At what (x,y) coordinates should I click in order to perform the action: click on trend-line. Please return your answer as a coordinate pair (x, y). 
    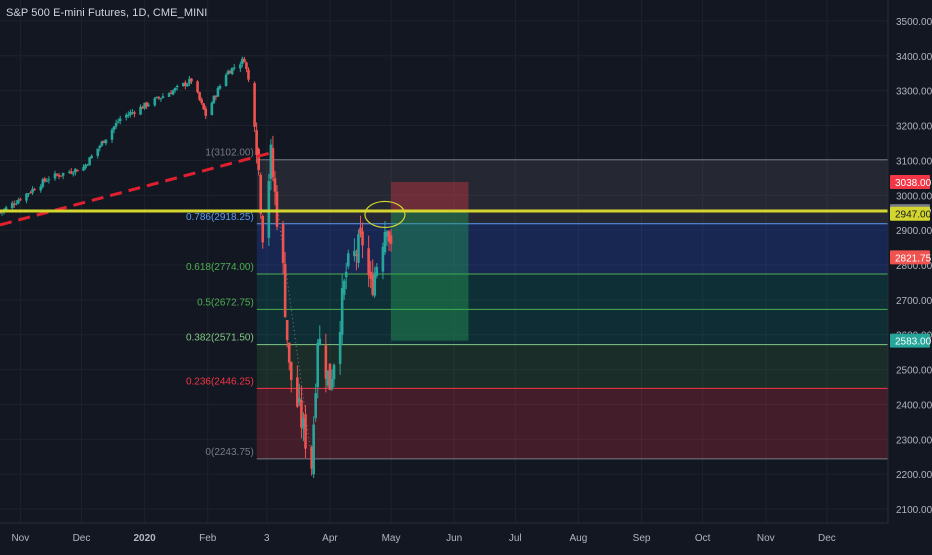
    Looking at the image, I should click on (135, 189).